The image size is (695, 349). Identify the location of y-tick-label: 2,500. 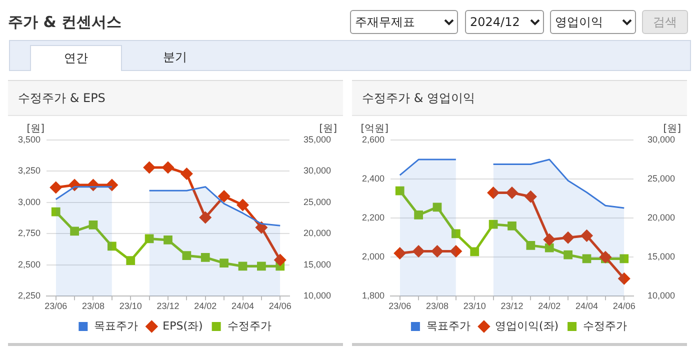
(29, 264).